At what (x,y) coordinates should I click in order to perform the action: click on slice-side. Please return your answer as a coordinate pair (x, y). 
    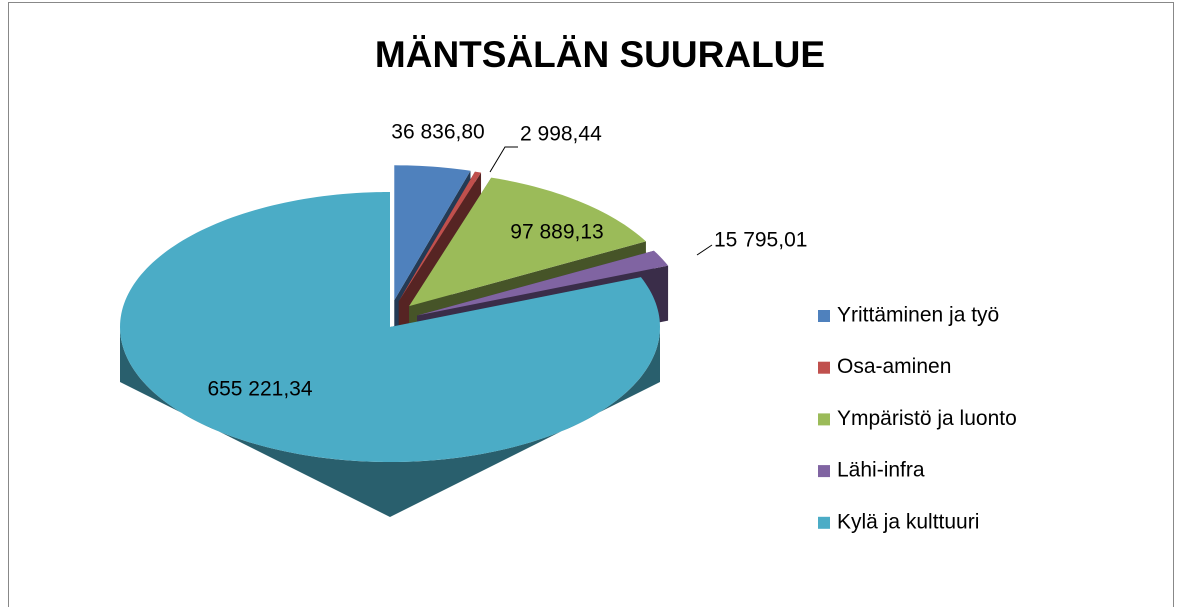
    Looking at the image, I should click on (390, 422).